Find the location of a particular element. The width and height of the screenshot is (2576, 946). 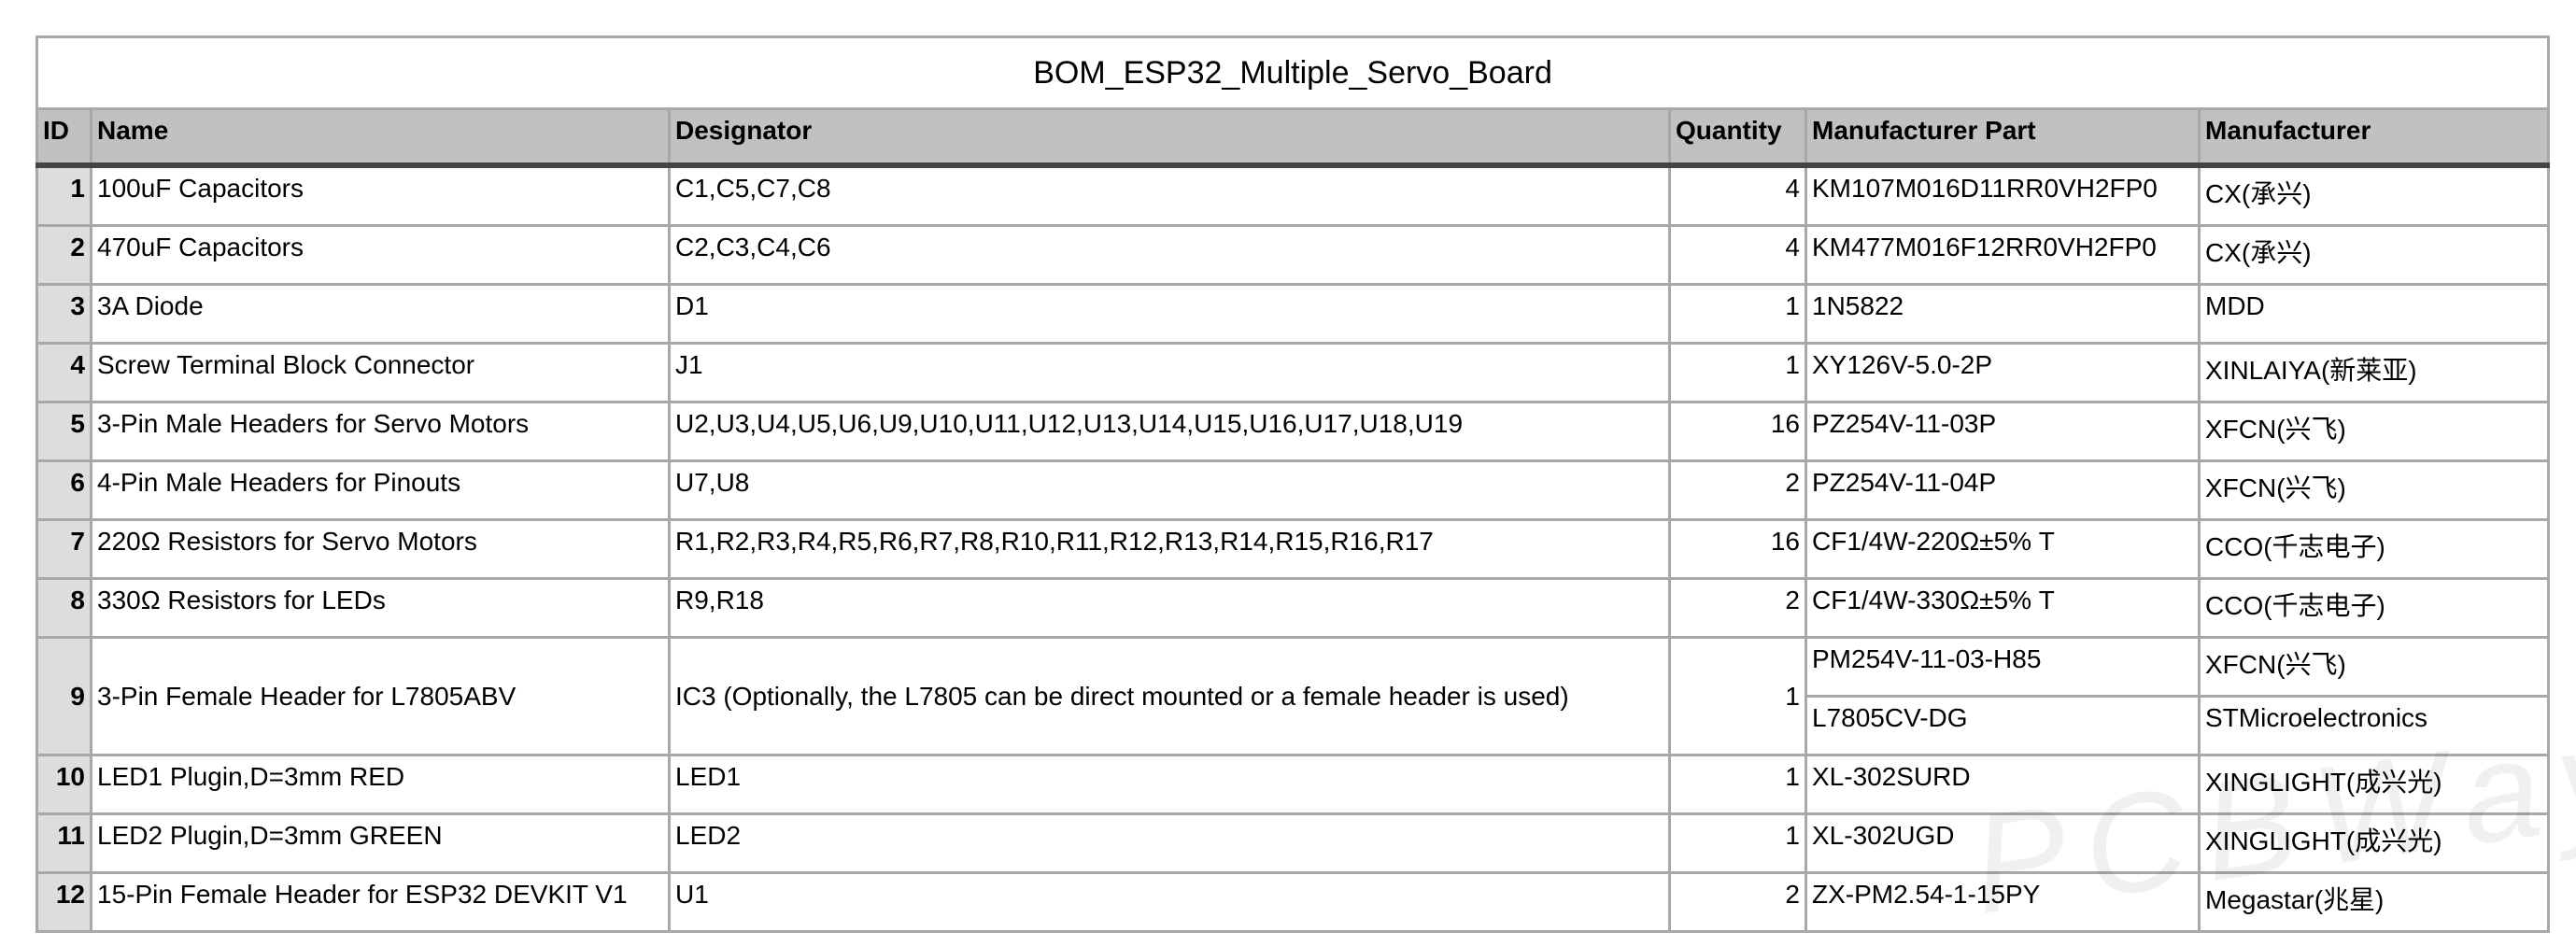

cell-id: 7 is located at coordinates (64, 549).